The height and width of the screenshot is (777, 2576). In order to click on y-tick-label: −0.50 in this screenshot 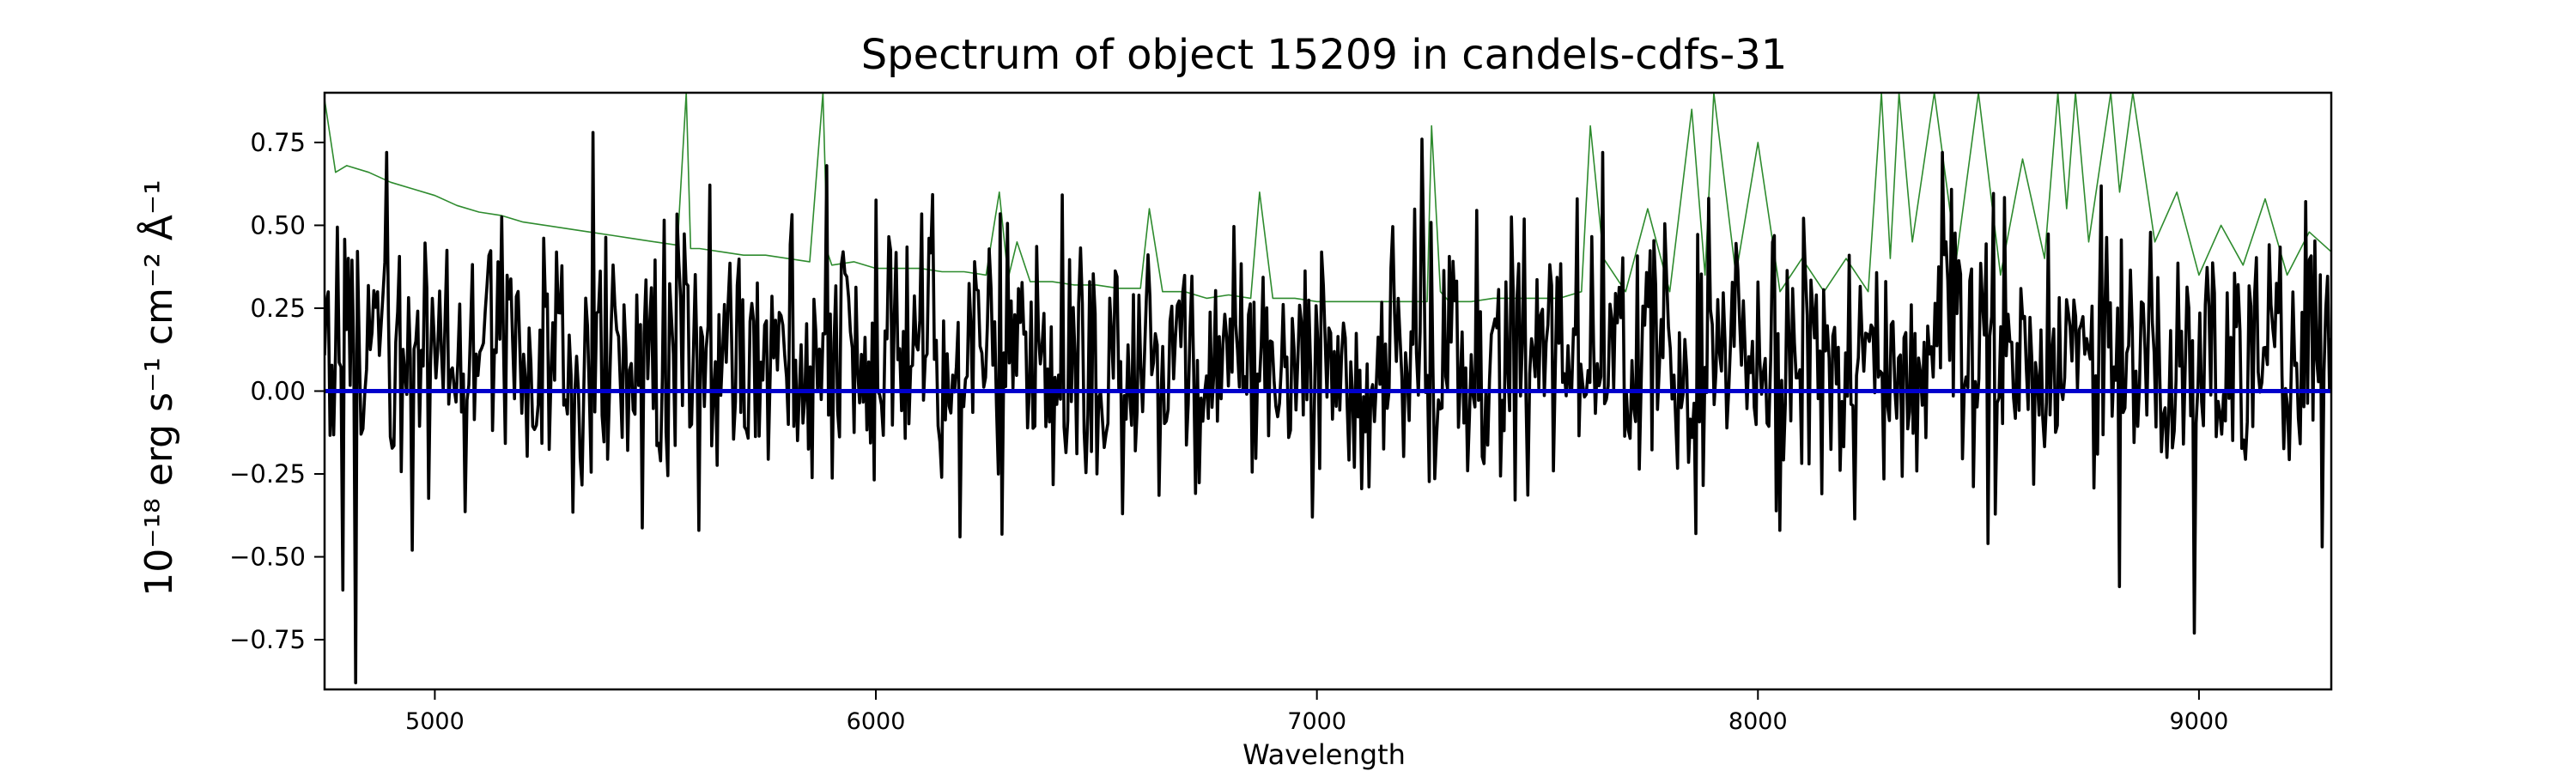, I will do `click(268, 557)`.